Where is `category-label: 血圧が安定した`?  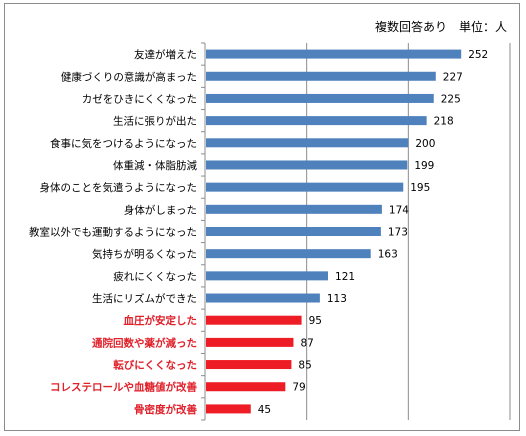 category-label: 血圧が安定した is located at coordinates (161, 320).